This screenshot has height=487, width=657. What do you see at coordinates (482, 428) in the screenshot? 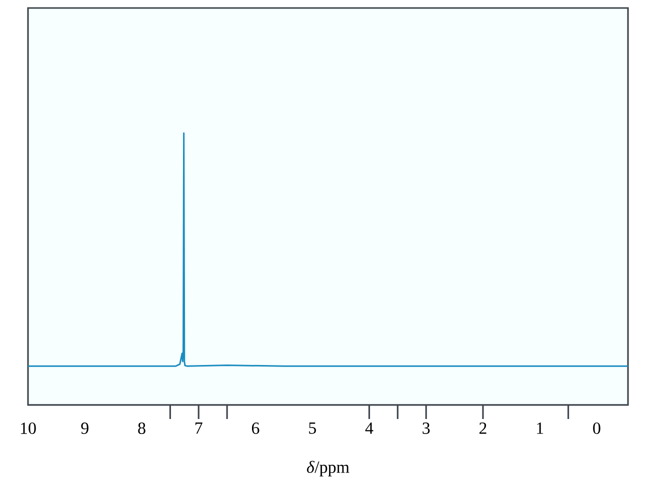
I see `x-tick-label: 2` at bounding box center [482, 428].